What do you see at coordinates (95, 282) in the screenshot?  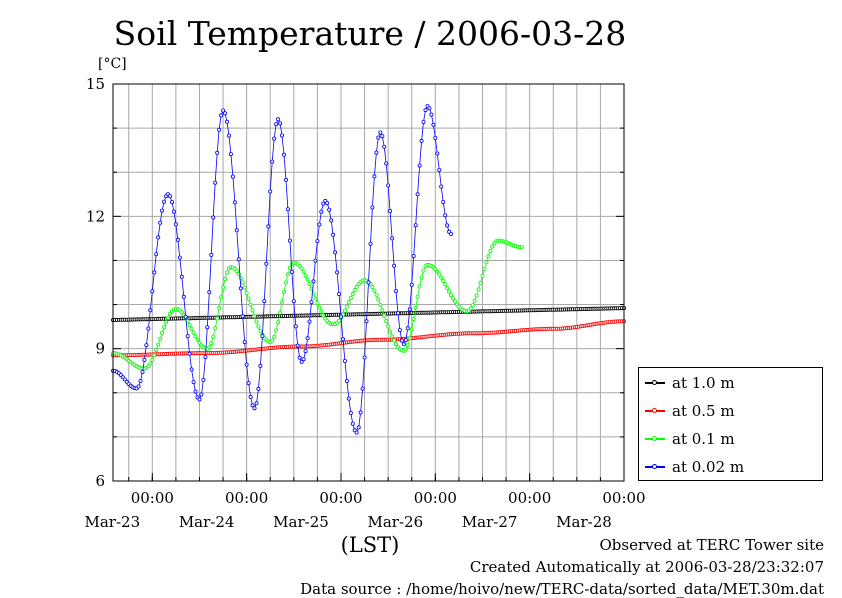 I see `y-tick-labels: 6 9 12 15` at bounding box center [95, 282].